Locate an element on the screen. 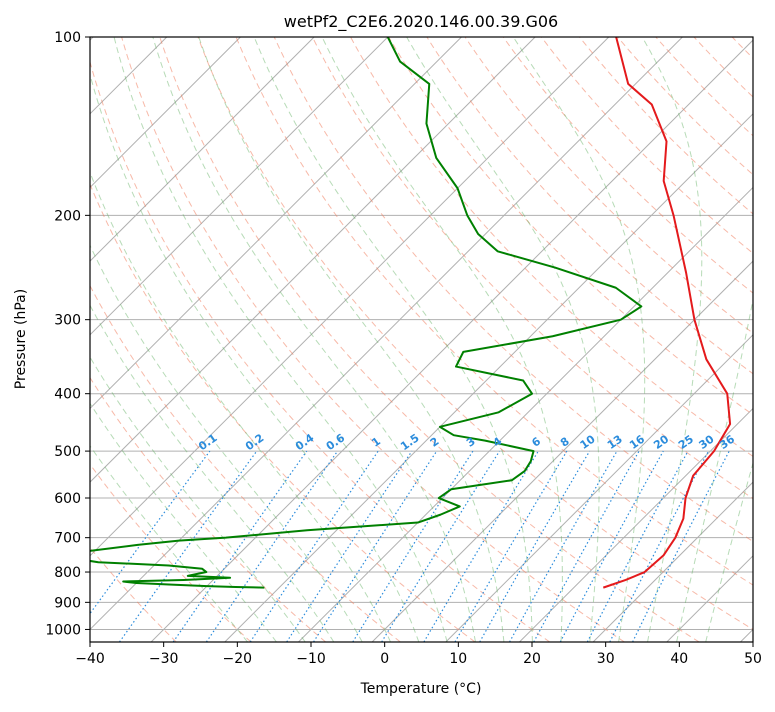  y-tick-label: 700 is located at coordinates (67, 539).